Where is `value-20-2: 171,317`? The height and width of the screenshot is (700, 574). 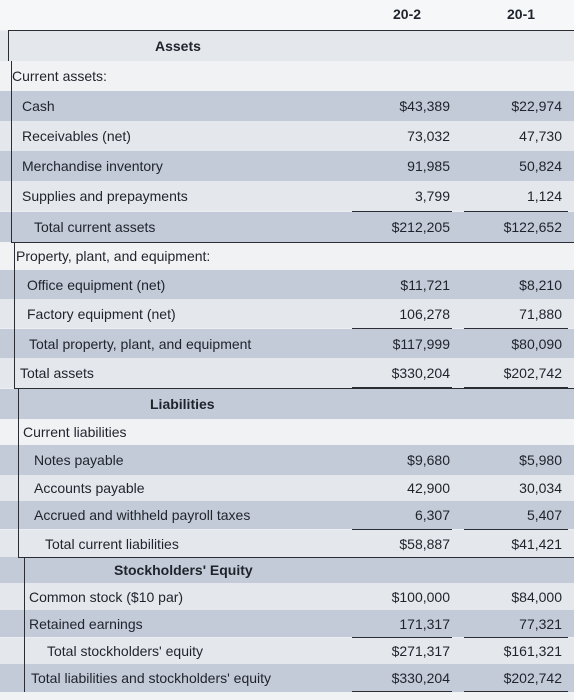 value-20-2: 171,317 is located at coordinates (424, 623).